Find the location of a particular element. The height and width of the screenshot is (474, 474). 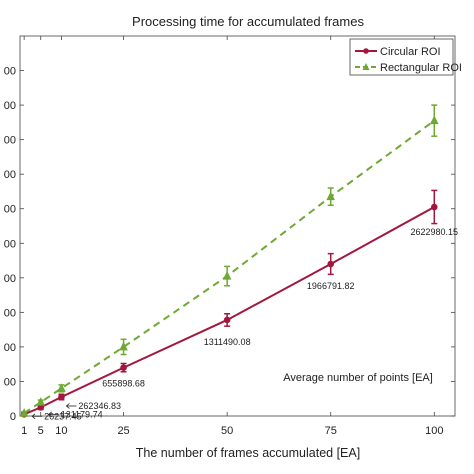

legend: Circular ROI Rectangular ROI is located at coordinates (405, 57).